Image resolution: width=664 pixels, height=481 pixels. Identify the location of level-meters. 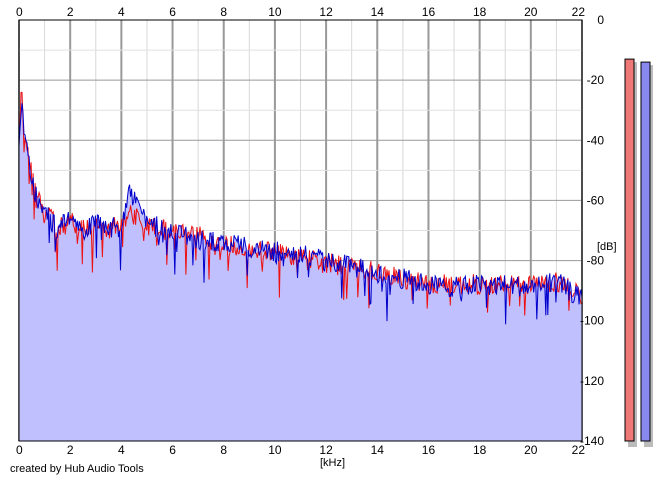
(638, 252).